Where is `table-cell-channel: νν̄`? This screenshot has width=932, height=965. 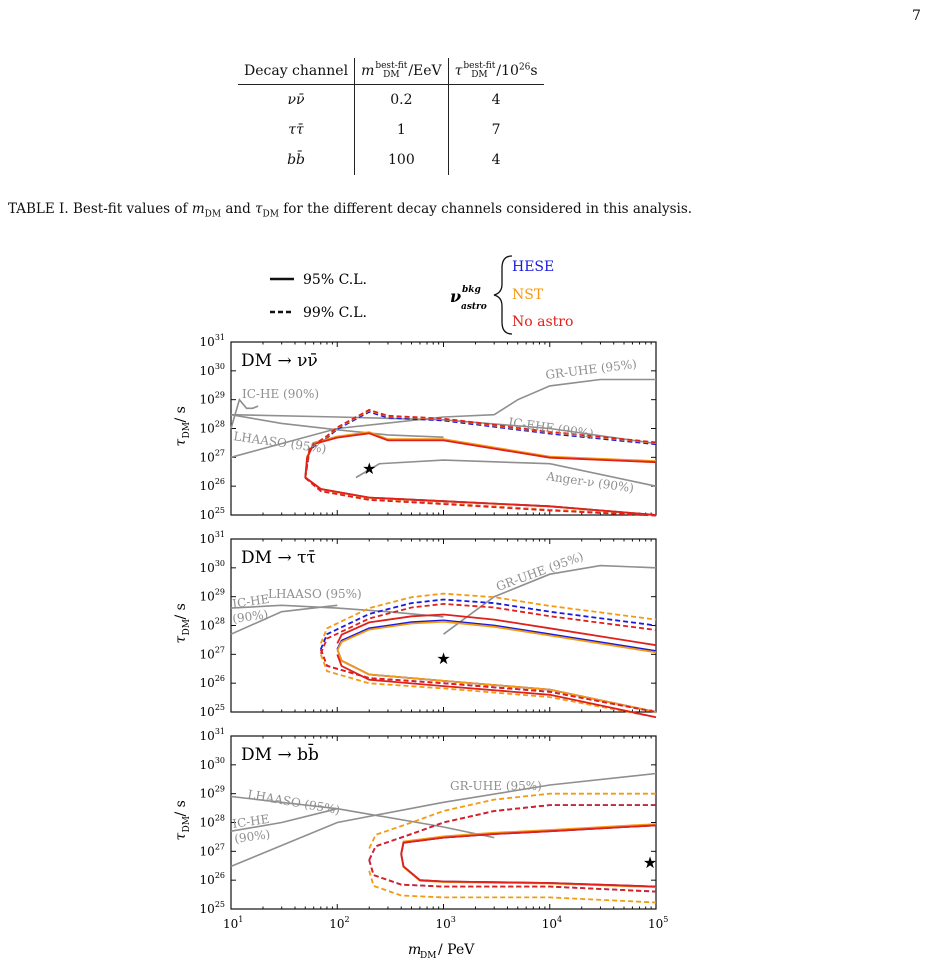
table-cell-channel: νν̄ is located at coordinates (297, 99).